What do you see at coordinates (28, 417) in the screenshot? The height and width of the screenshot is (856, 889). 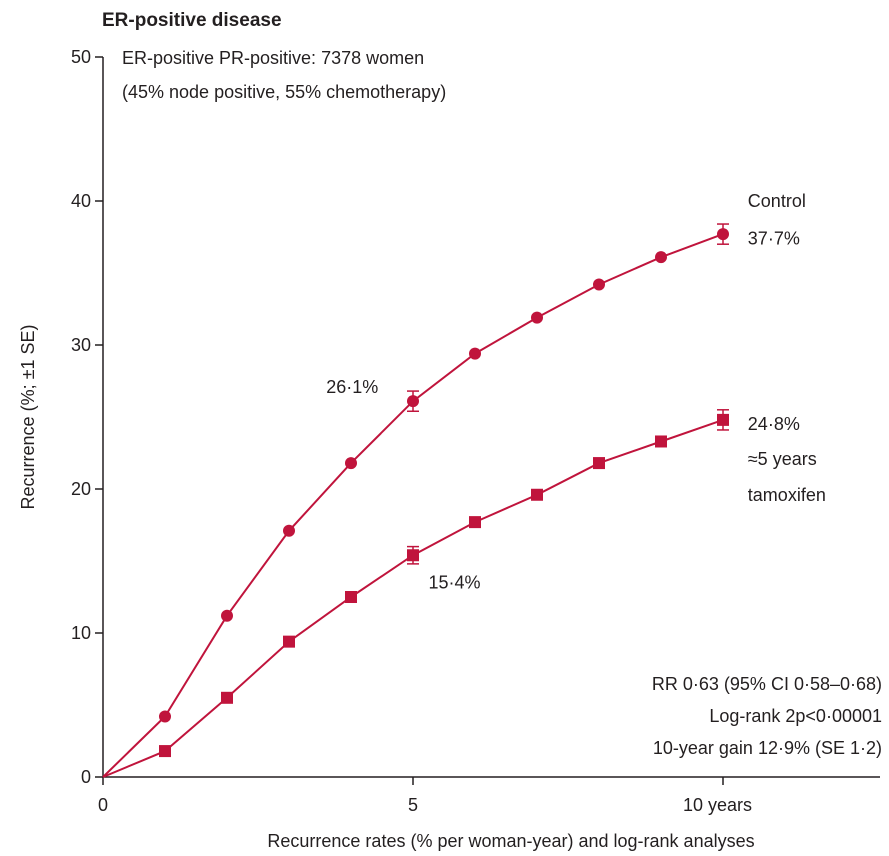 I see `y-axis-label: Recurrence (%; ±1 SE)` at bounding box center [28, 417].